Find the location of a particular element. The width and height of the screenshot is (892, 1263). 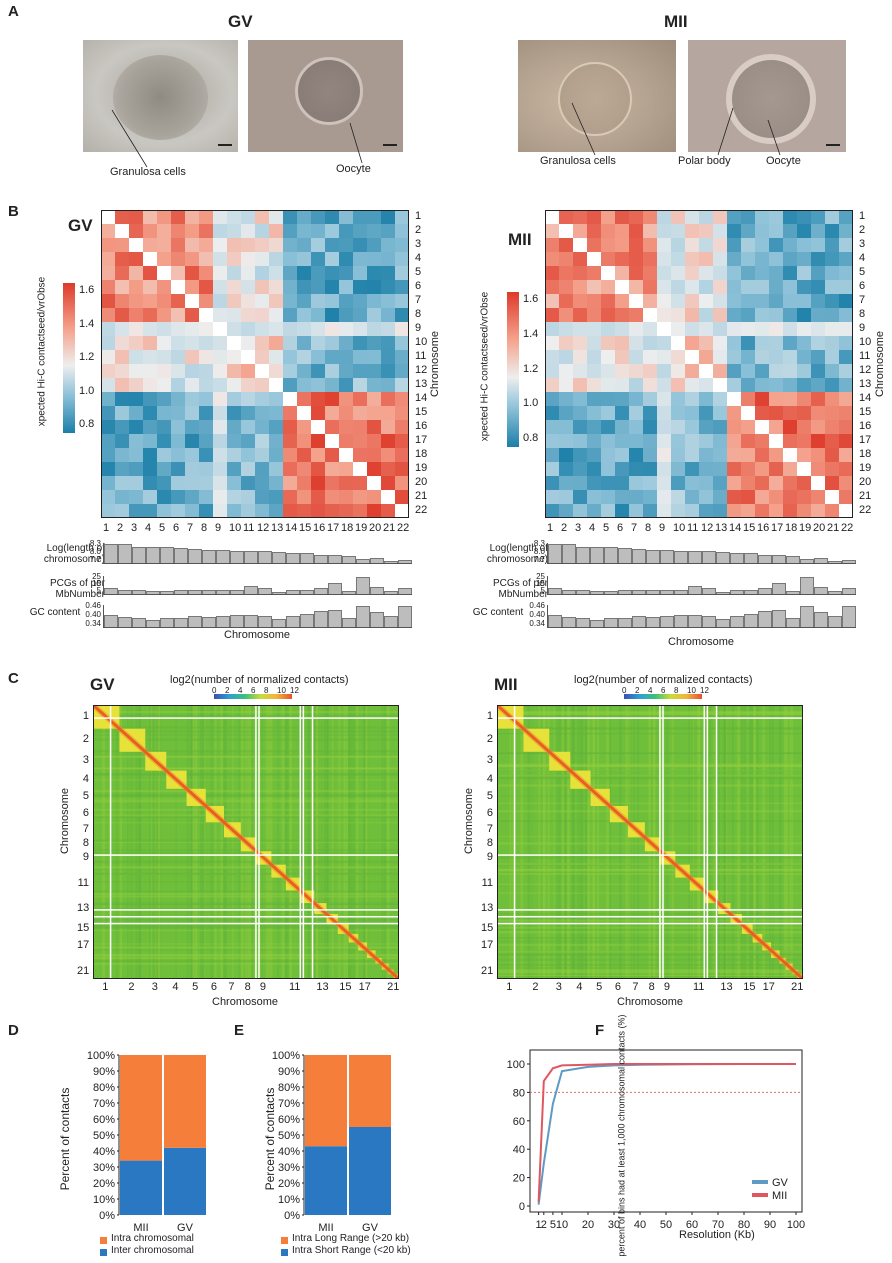

heatmap-col-label: 19 is located at coordinates (805, 528).